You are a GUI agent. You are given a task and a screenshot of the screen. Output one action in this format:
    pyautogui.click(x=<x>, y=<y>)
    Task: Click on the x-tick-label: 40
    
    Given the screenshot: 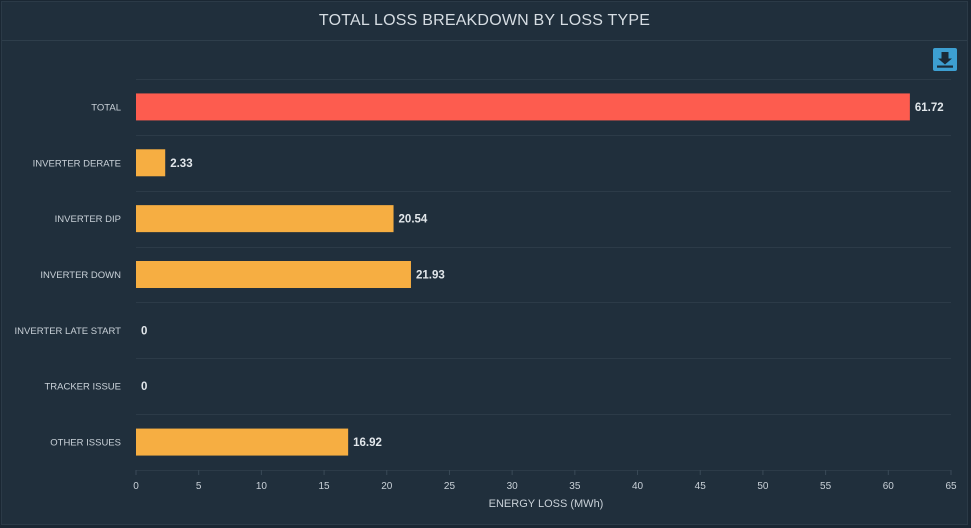 What is the action you would take?
    pyautogui.click(x=638, y=486)
    